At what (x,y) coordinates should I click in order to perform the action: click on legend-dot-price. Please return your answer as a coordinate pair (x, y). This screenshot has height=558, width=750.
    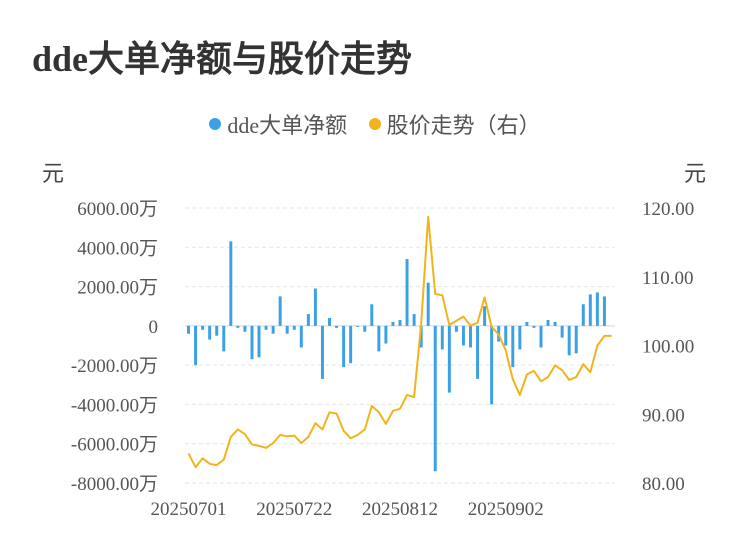
    Looking at the image, I should click on (374, 124).